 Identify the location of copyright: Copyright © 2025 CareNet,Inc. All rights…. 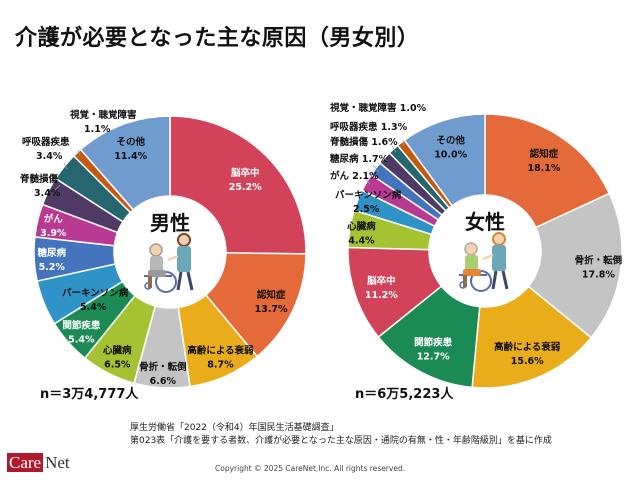
(310, 468).